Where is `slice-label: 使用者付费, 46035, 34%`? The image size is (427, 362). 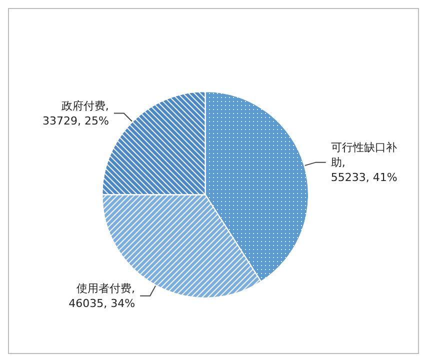
slice-label: 使用者付费, 46035, 34% is located at coordinates (102, 296).